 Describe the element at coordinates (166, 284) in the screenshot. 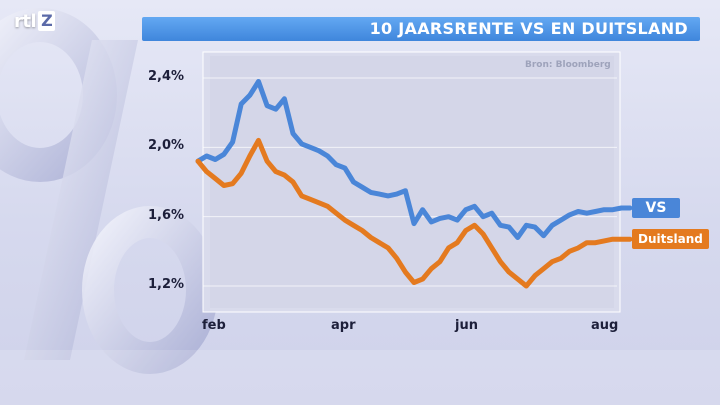

I see `y-tick-label: 1,2%` at that location.